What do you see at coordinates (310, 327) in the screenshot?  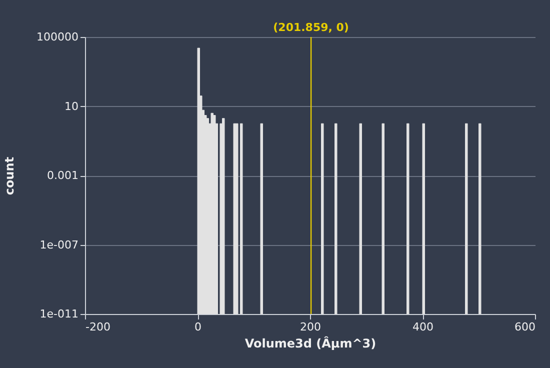 I see `x-tick-label: 200` at bounding box center [310, 327].